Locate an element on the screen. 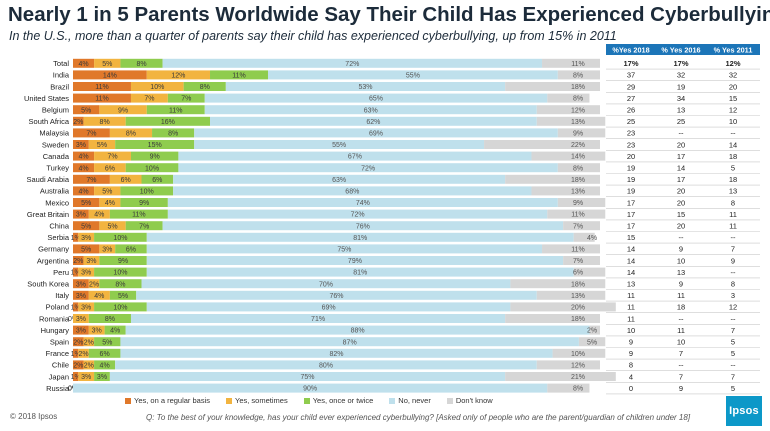  data-label: 74% is located at coordinates (363, 203).